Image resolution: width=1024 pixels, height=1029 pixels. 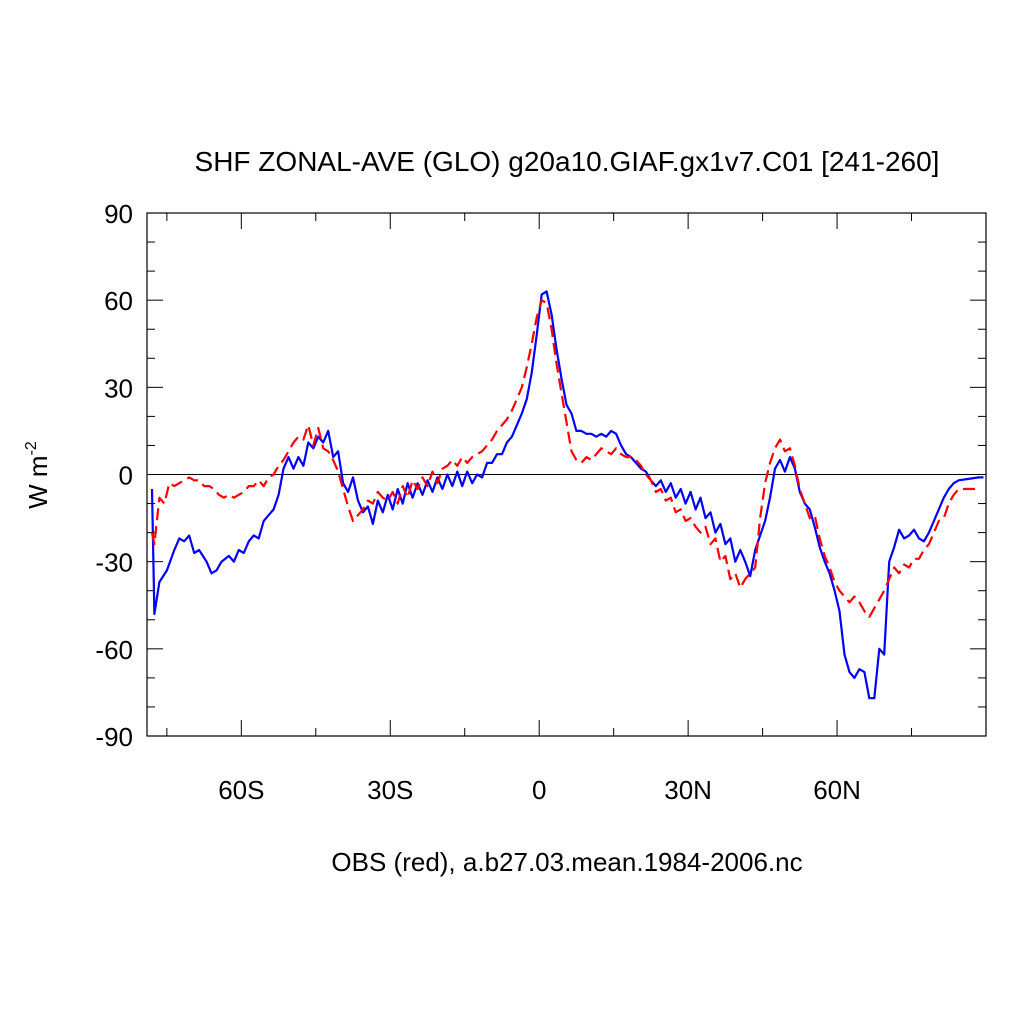 I want to click on x-tick-label: 60S, so click(x=241, y=790).